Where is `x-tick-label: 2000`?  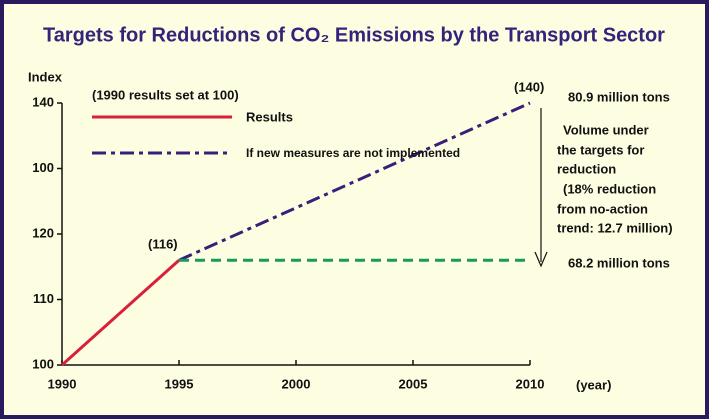 x-tick-label: 2000 is located at coordinates (296, 383).